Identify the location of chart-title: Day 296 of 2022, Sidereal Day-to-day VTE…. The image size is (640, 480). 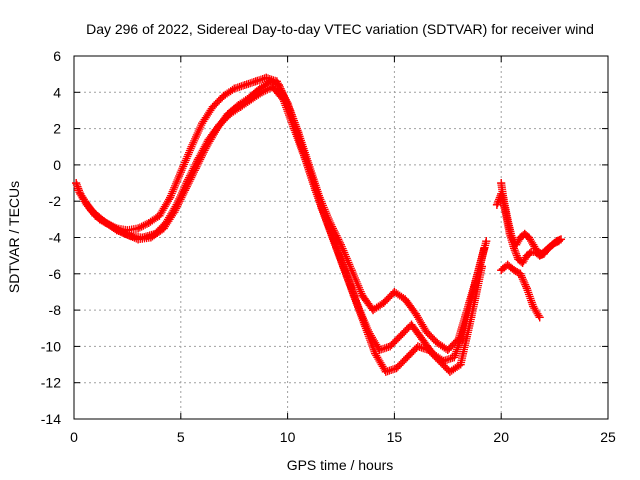
(340, 29).